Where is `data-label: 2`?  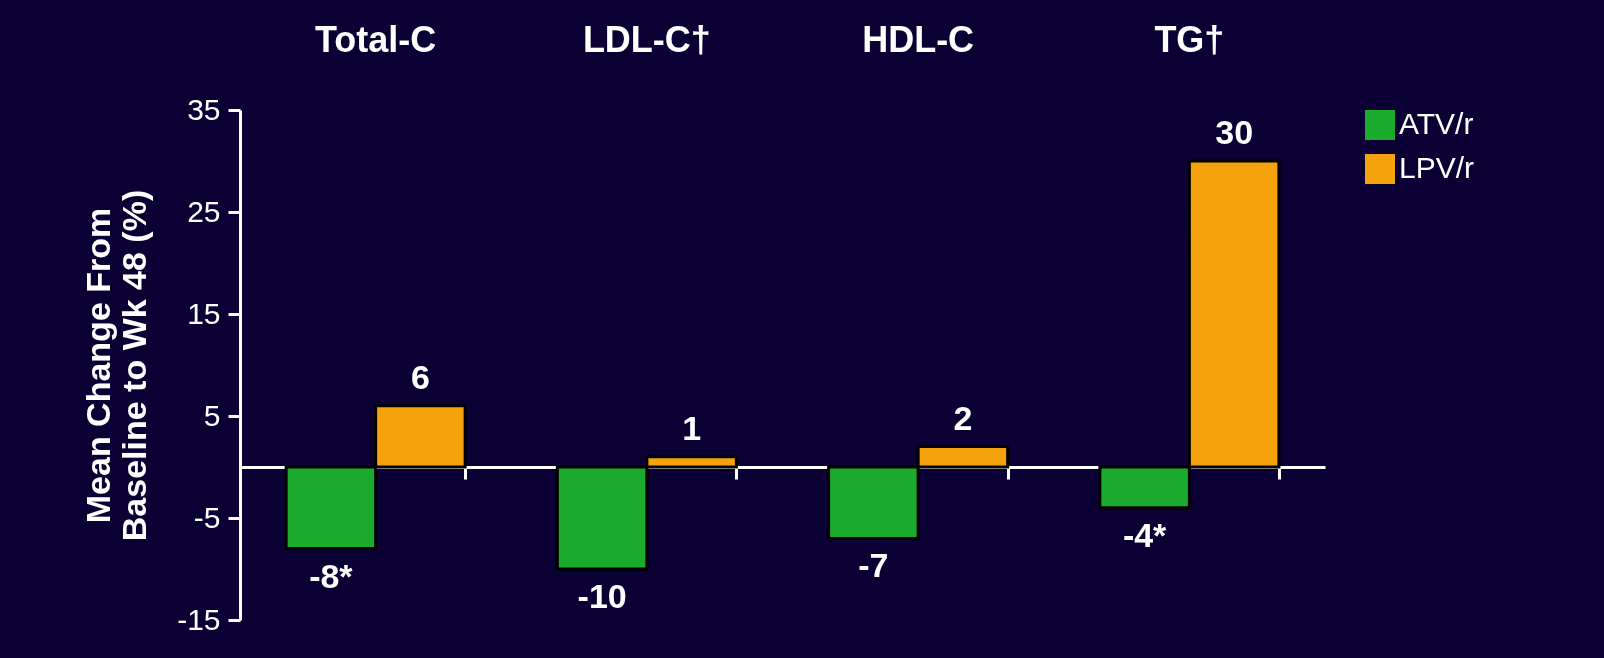
data-label: 2 is located at coordinates (963, 417).